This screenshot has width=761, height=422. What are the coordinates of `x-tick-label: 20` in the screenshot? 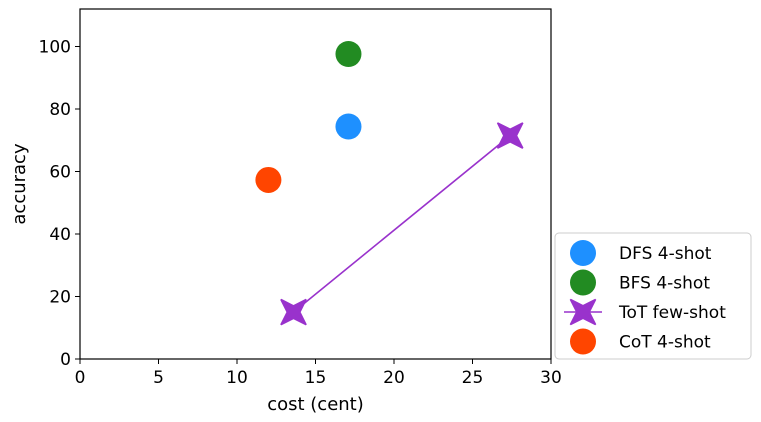 It's located at (394, 378).